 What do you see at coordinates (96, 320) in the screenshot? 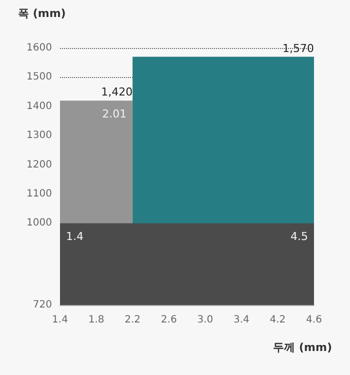
I see `x-tick-label: 1.8` at bounding box center [96, 320].